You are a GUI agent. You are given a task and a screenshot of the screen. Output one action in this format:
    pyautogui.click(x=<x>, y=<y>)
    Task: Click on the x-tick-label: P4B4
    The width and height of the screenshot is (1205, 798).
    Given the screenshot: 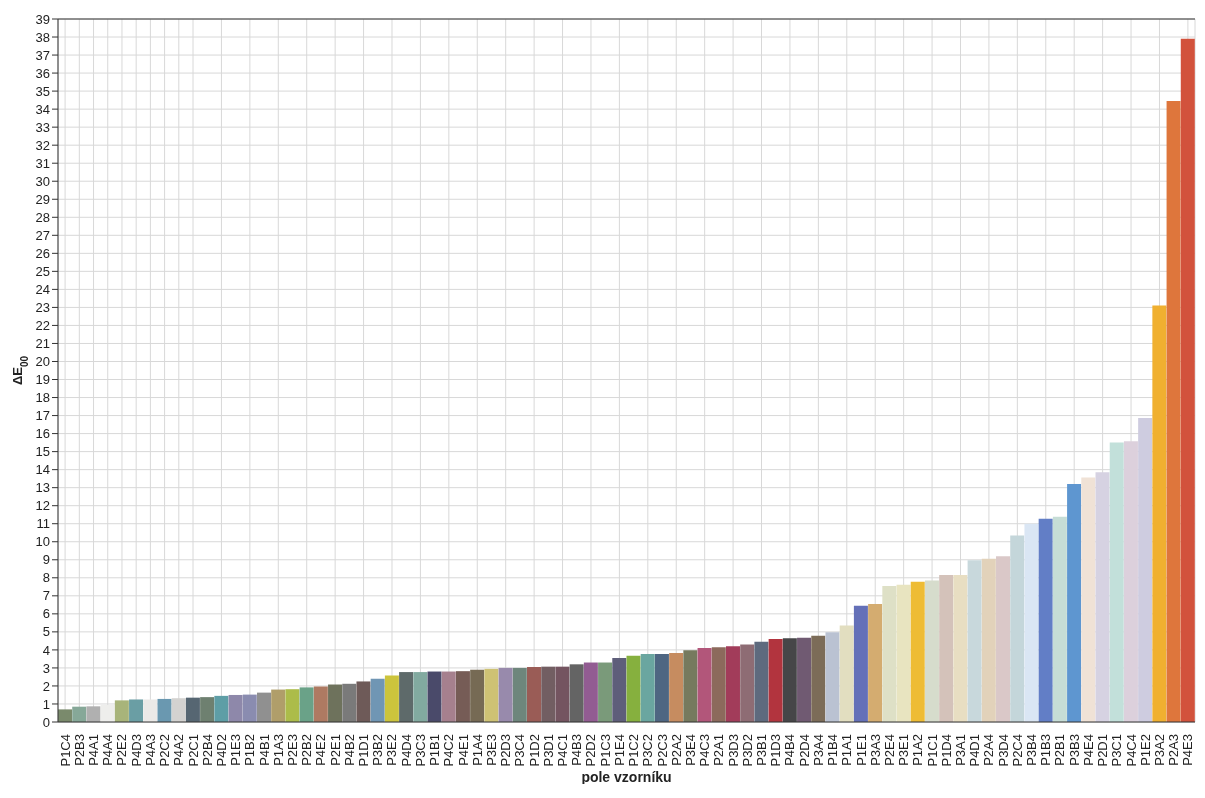 What is the action you would take?
    pyautogui.click(x=790, y=750)
    